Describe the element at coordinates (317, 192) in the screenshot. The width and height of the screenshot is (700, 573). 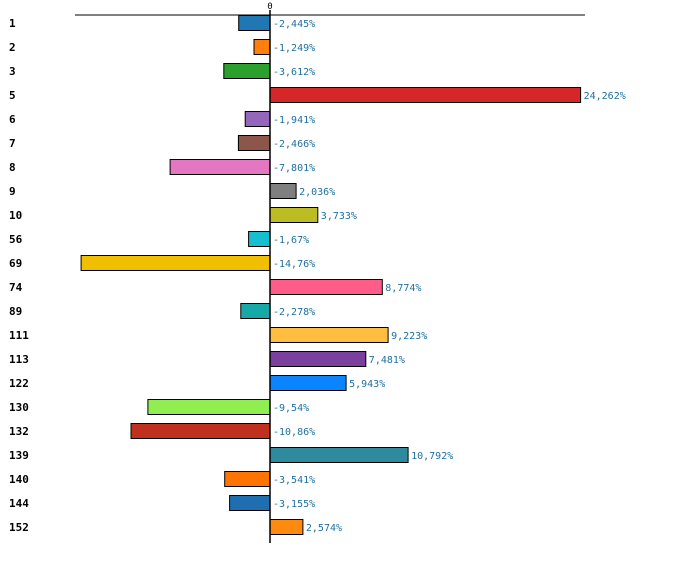
I see `value-label-9: 2,036%` at that location.